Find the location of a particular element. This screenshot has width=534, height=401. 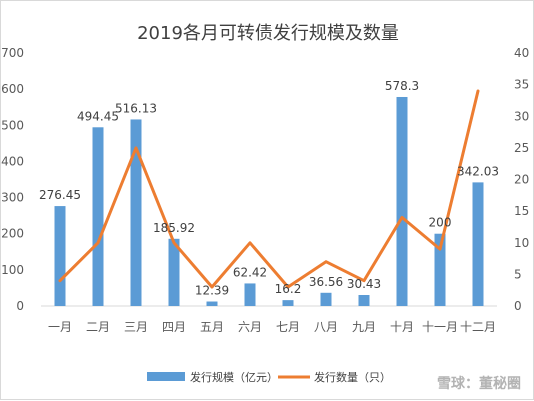

bar-data-label: 516.13 is located at coordinates (136, 108).